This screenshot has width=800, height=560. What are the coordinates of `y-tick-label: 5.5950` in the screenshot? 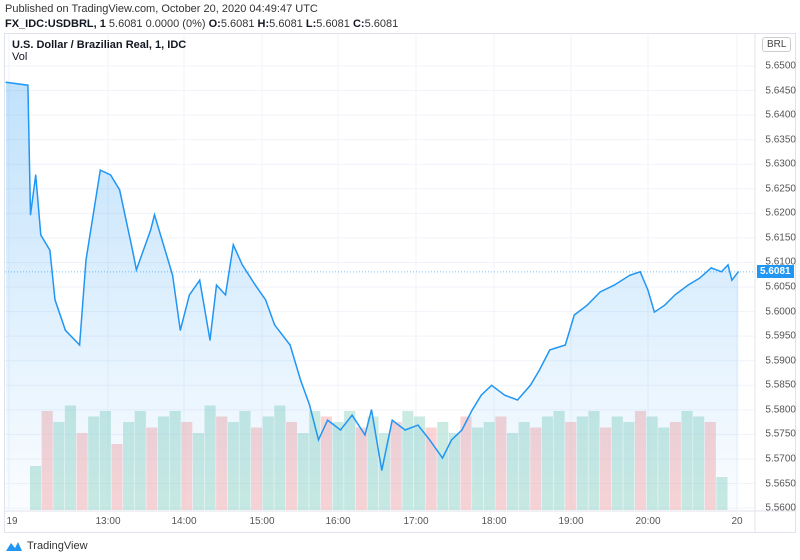 It's located at (780, 336).